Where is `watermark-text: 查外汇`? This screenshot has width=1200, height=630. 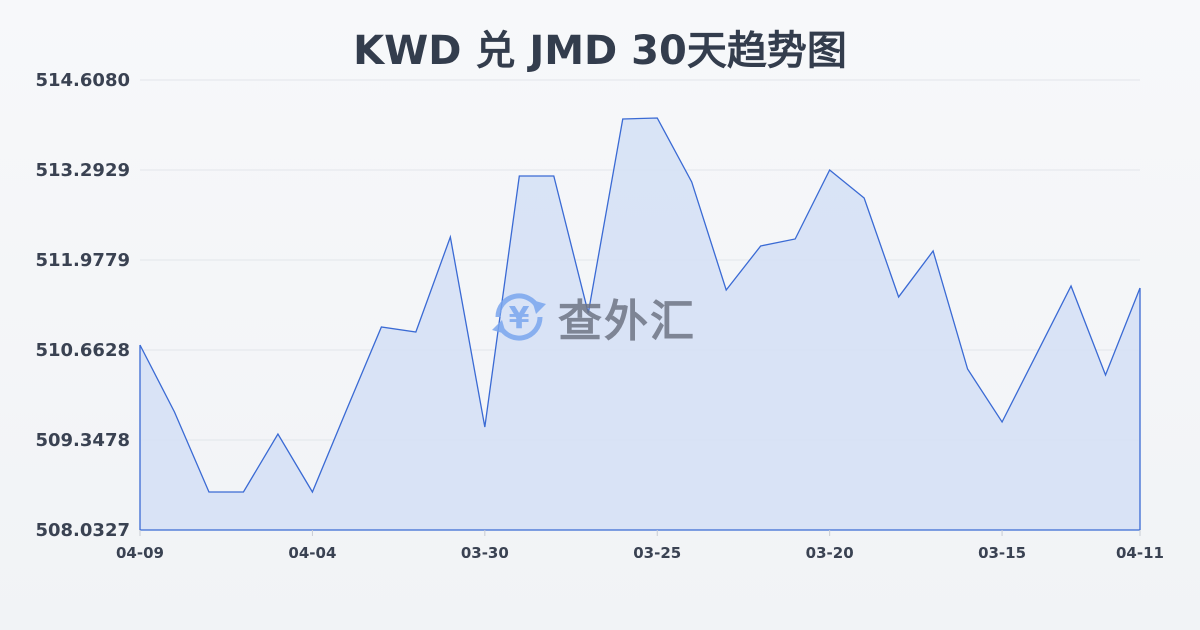
watermark-text: 查外汇 is located at coordinates (627, 321).